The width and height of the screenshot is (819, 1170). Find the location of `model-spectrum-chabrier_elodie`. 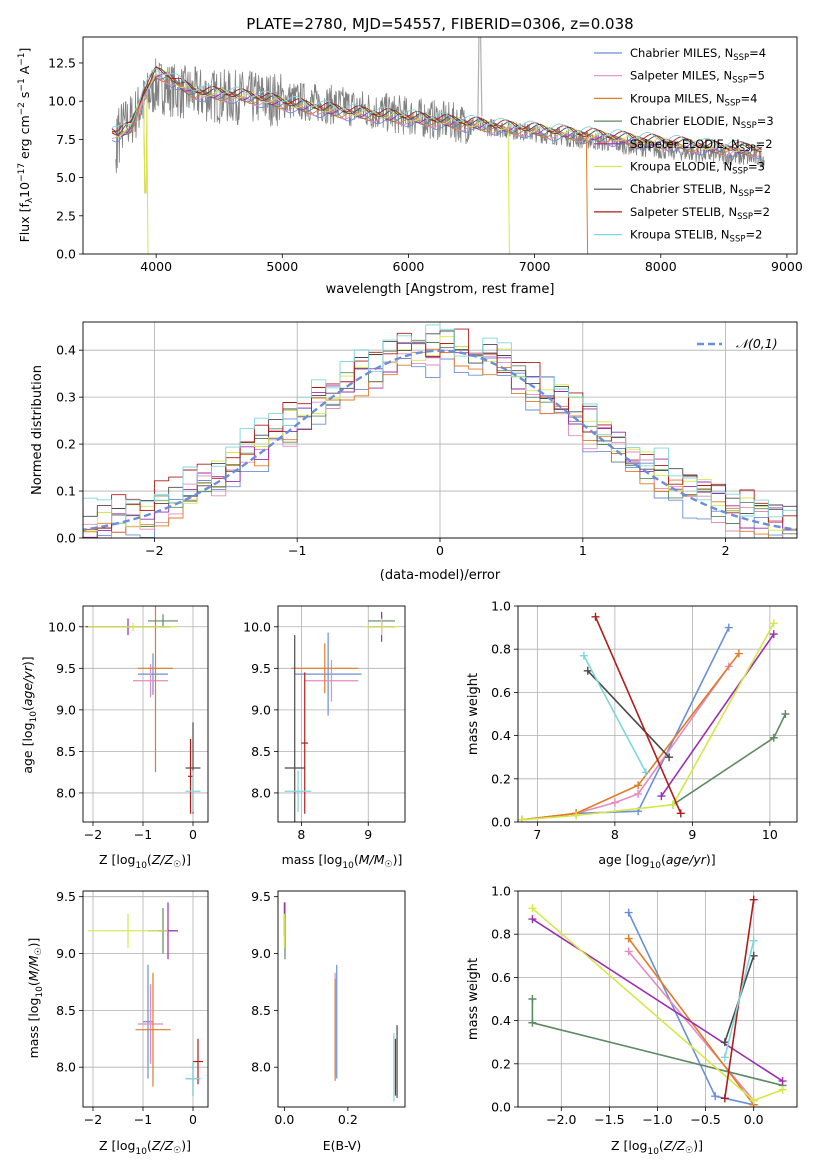

model-spectrum-chabrier_elodie is located at coordinates (436, 115).